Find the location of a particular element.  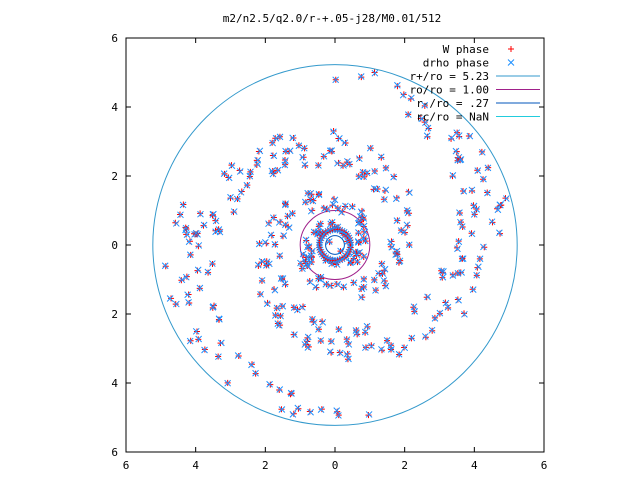

y-tick-label: 2 is located at coordinates (114, 176).